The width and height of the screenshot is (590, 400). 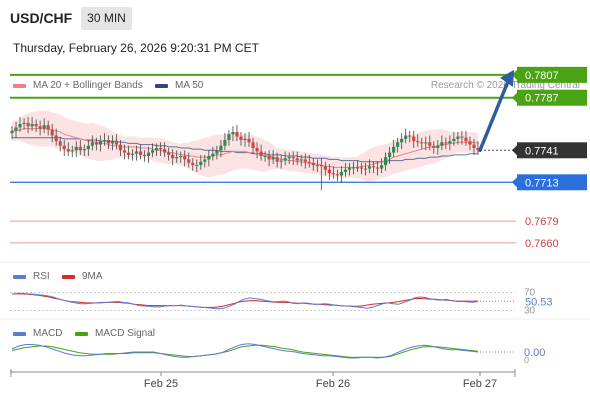 I want to click on ma20-line, so click(x=245, y=148).